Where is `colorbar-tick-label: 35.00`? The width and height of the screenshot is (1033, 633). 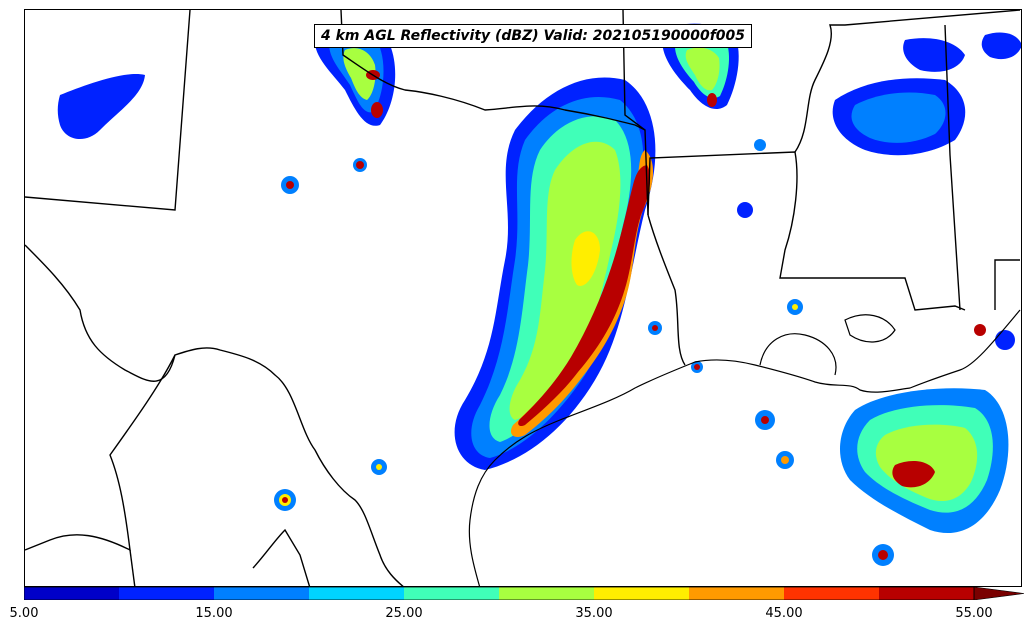
colorbar-tick-label: 35.00 is located at coordinates (594, 613).